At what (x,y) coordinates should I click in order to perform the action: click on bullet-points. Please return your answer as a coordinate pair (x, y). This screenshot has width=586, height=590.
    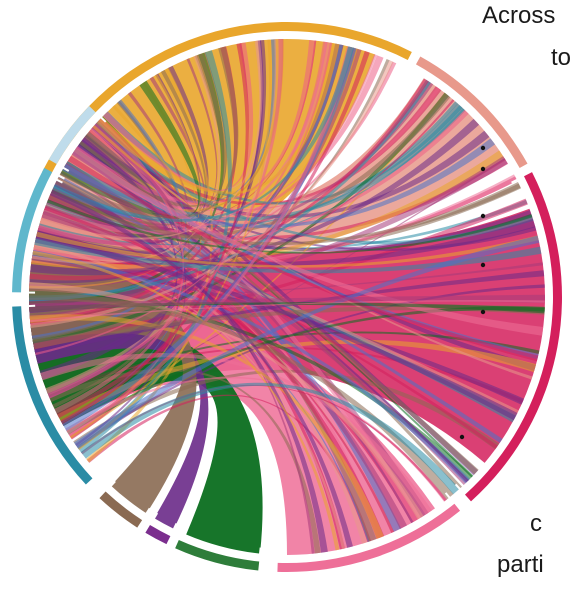
    Looking at the image, I should click on (472, 292).